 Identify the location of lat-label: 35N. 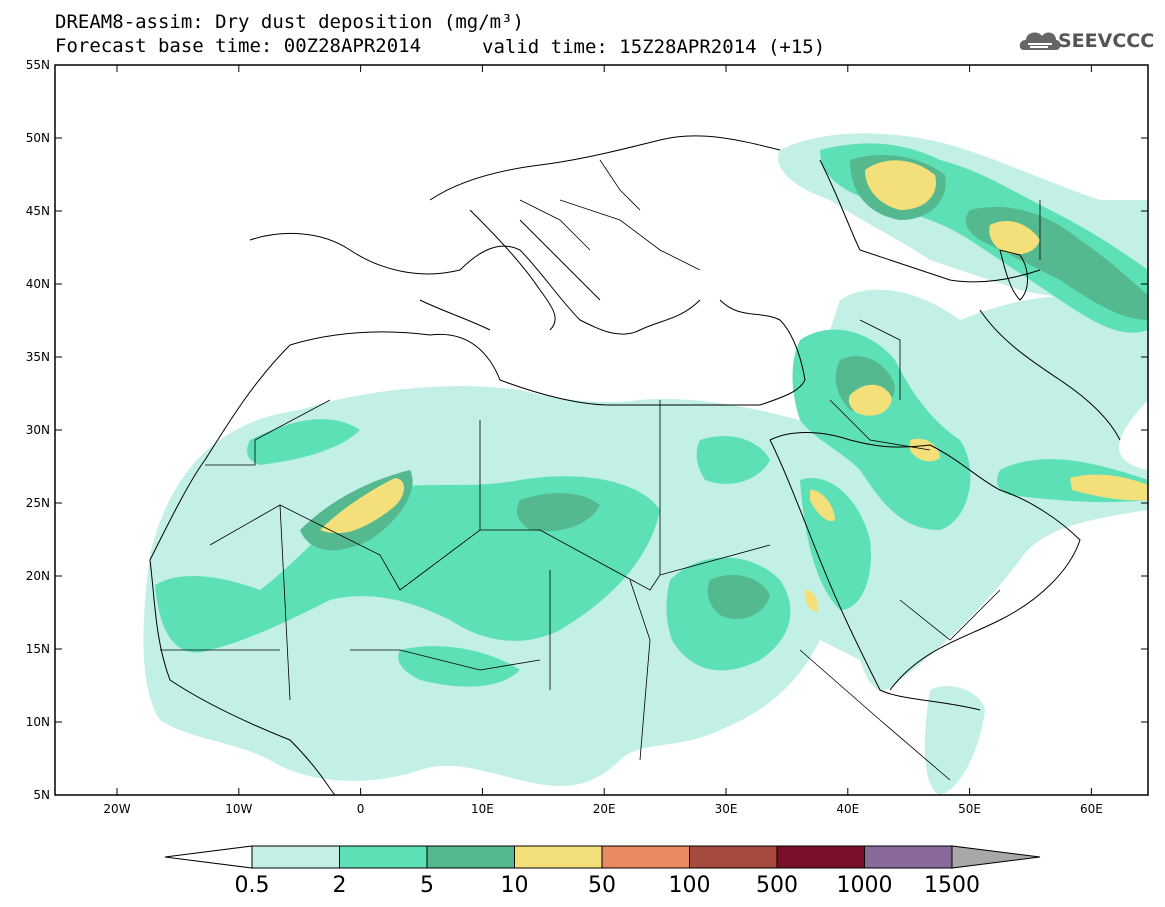
(38, 357).